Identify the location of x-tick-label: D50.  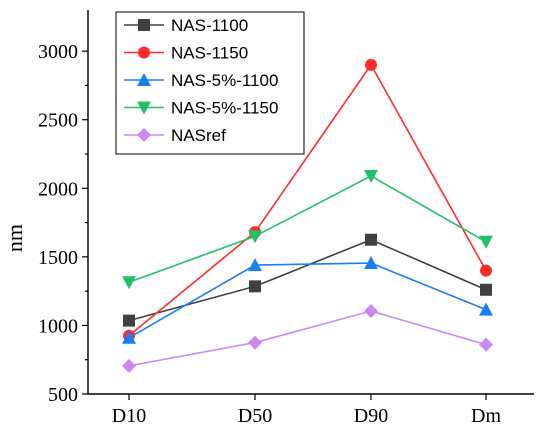
(255, 416).